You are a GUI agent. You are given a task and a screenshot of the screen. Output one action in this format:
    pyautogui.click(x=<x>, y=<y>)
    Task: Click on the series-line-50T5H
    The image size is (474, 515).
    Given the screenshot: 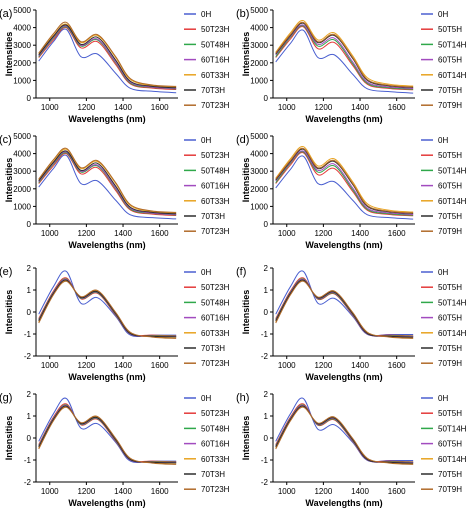 What is the action you would take?
    pyautogui.click(x=344, y=58)
    